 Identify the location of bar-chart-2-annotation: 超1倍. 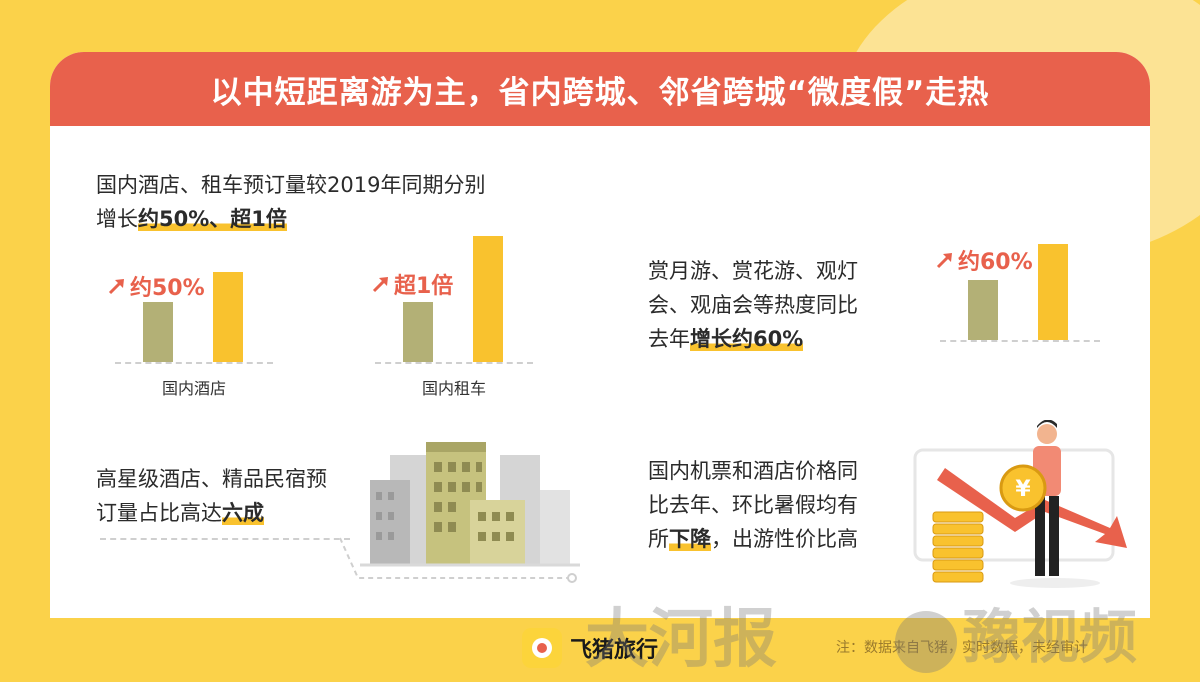
(412, 284).